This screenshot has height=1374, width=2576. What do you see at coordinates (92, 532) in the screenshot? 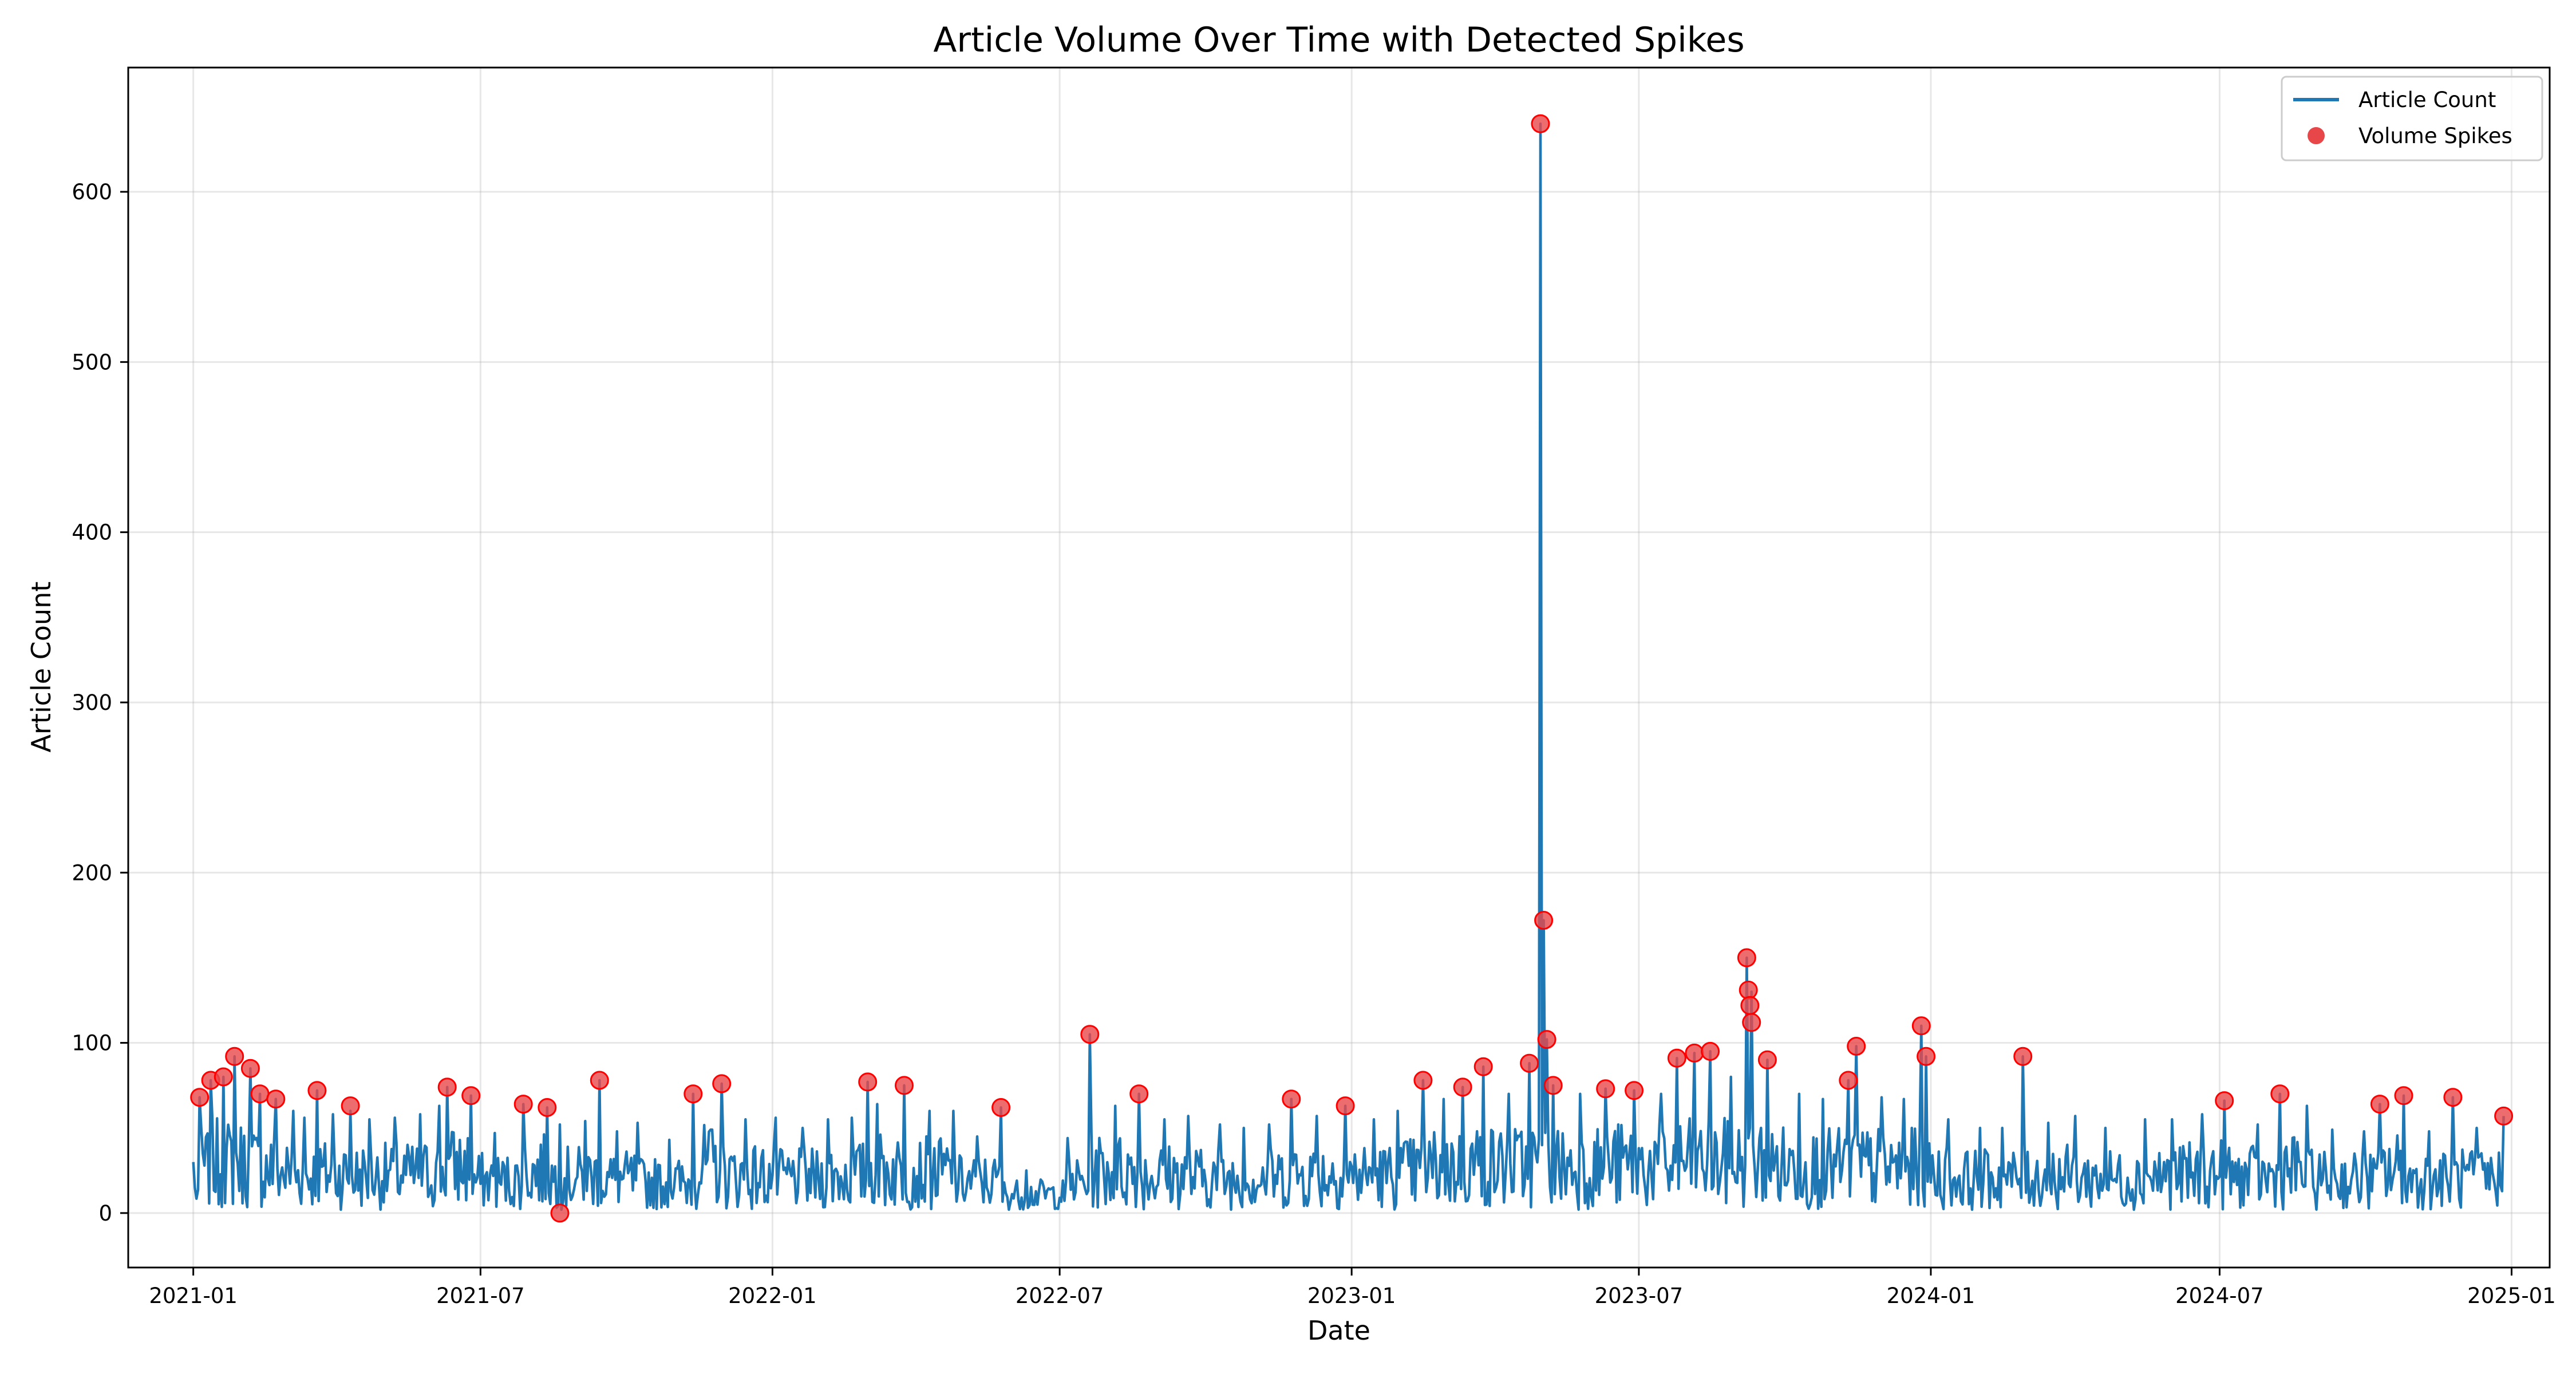
I see `y-tick-label: 400` at bounding box center [92, 532].